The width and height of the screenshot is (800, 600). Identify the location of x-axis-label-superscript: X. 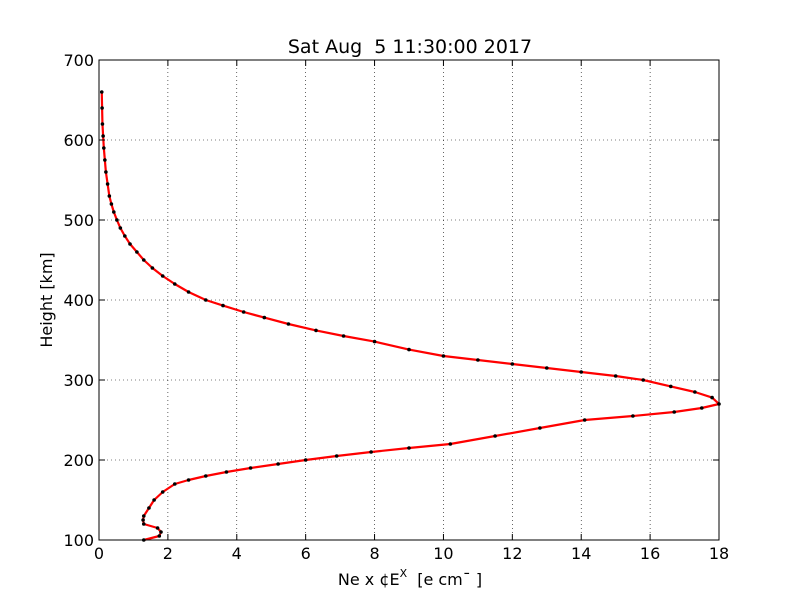
(404, 573).